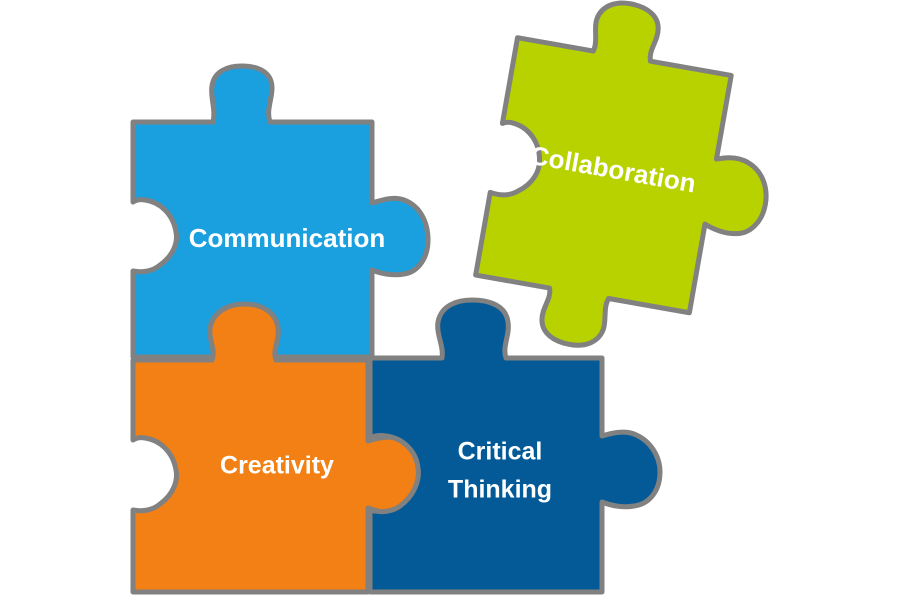 This screenshot has height=600, width=900. What do you see at coordinates (287, 238) in the screenshot?
I see `piece-communication-label-line-1: Communication` at bounding box center [287, 238].